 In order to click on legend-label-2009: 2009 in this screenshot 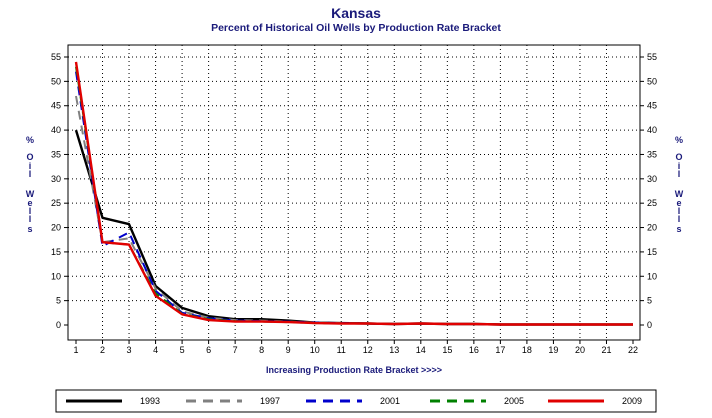, I will do `click(632, 401)`.